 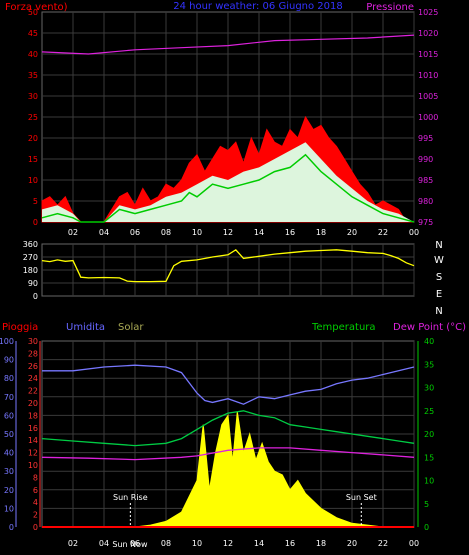 I want to click on top-left-tick: 20, so click(x=33, y=138).